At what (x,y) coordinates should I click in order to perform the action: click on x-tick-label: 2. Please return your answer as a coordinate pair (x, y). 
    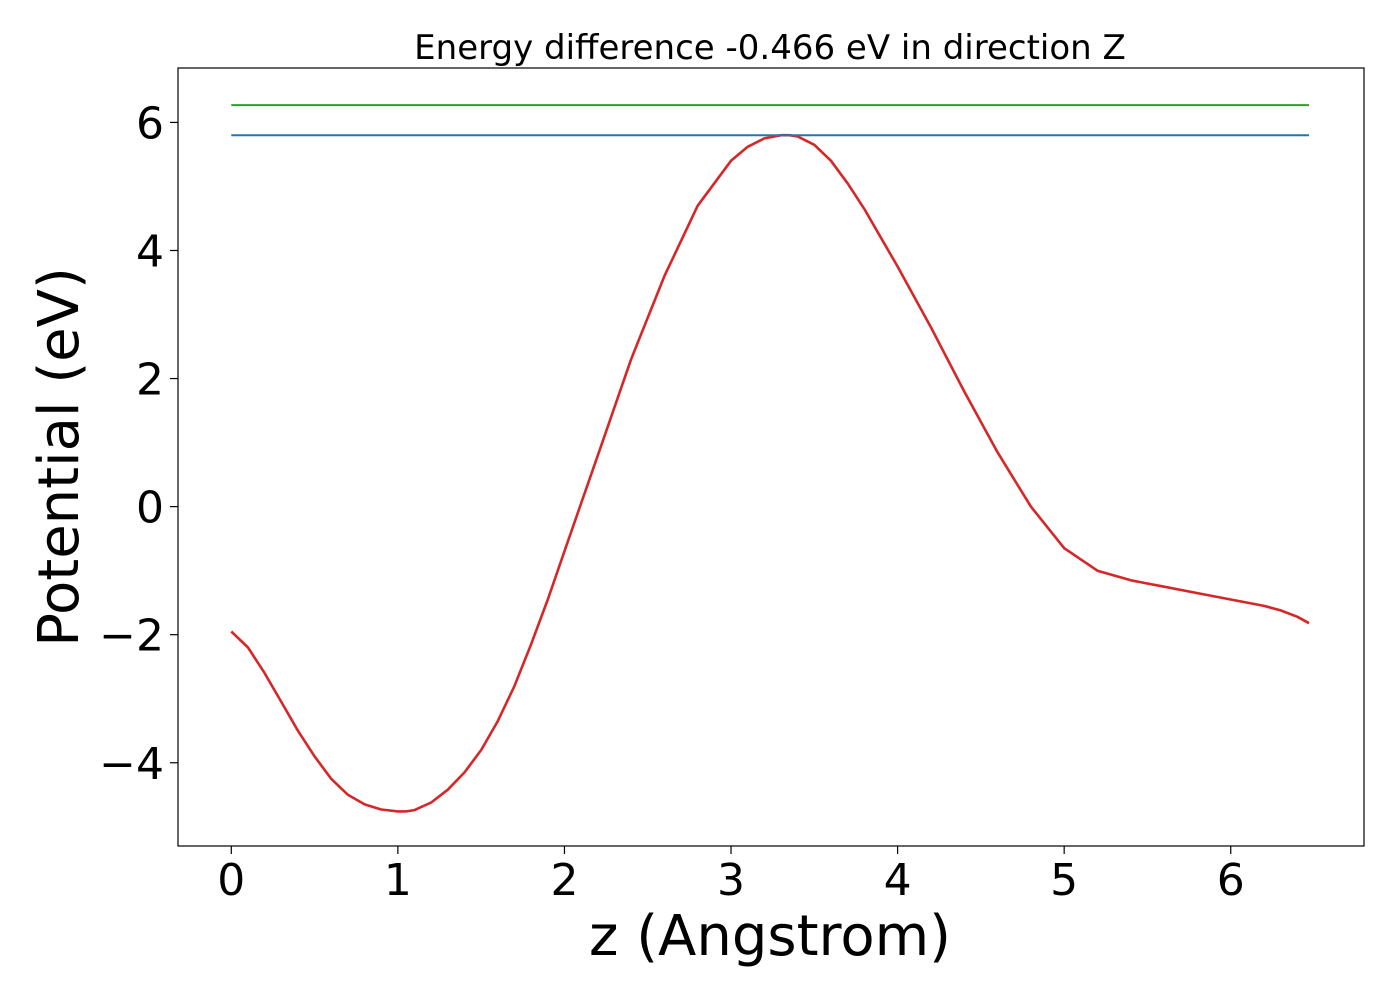
    Looking at the image, I should click on (564, 880).